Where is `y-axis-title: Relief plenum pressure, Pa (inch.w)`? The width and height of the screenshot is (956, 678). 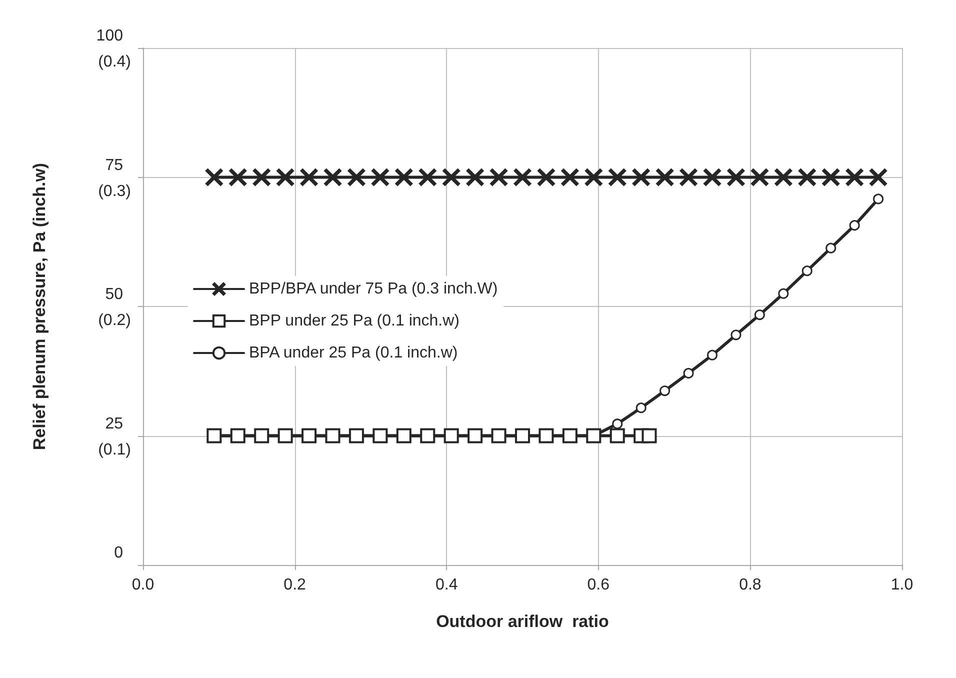
y-axis-title: Relief plenum pressure, Pa (inch.w) is located at coordinates (39, 306).